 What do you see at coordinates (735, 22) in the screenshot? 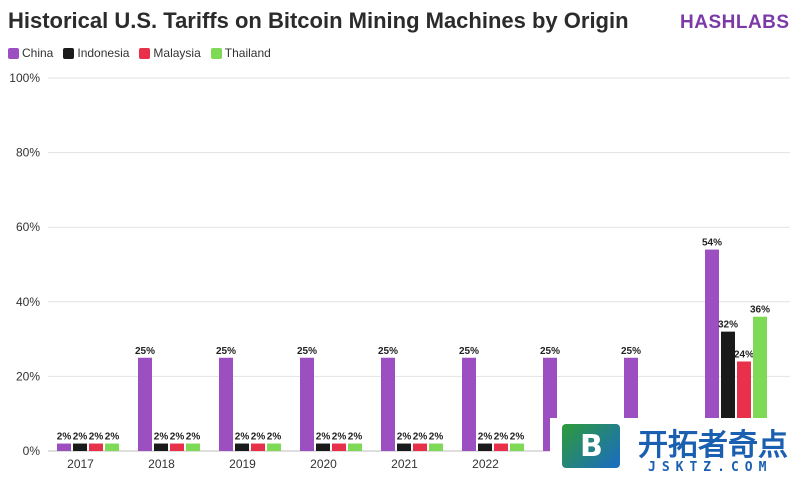
I see `brand-logo: HASHLABS` at bounding box center [735, 22].